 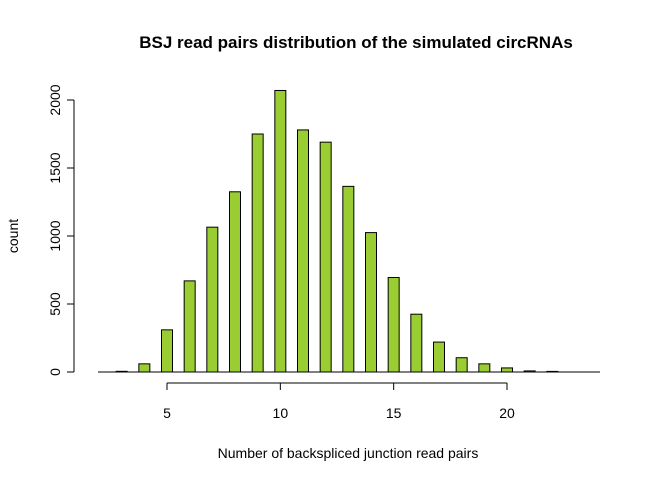 What do you see at coordinates (13, 236) in the screenshot?
I see `y-axis-label: count` at bounding box center [13, 236].